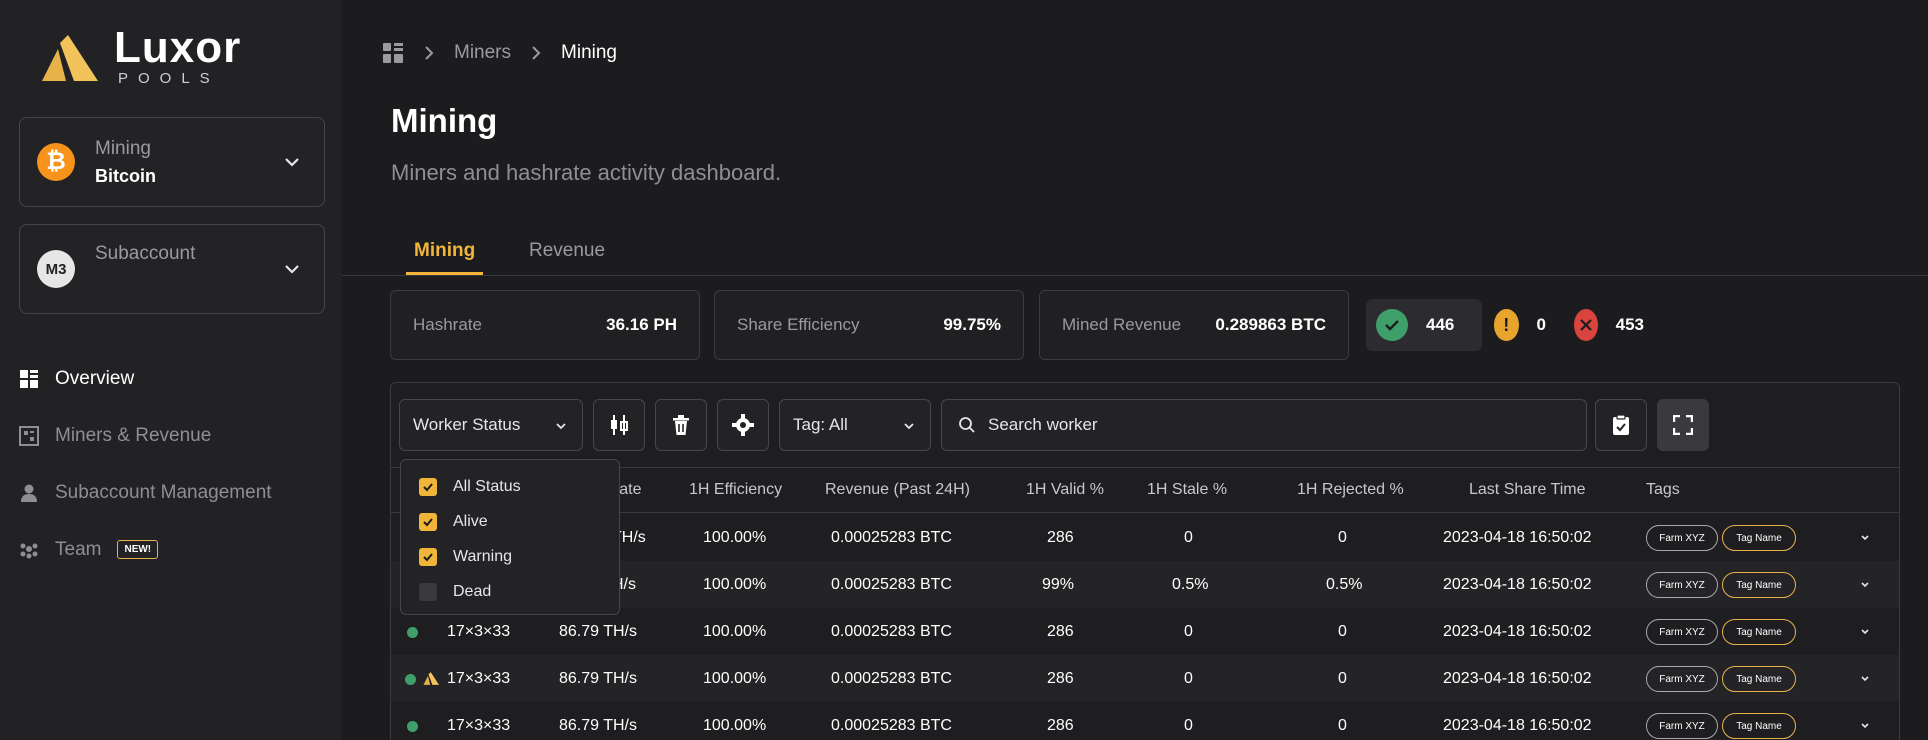 The image size is (1928, 740). I want to click on fullscreen-button, so click(1683, 425).